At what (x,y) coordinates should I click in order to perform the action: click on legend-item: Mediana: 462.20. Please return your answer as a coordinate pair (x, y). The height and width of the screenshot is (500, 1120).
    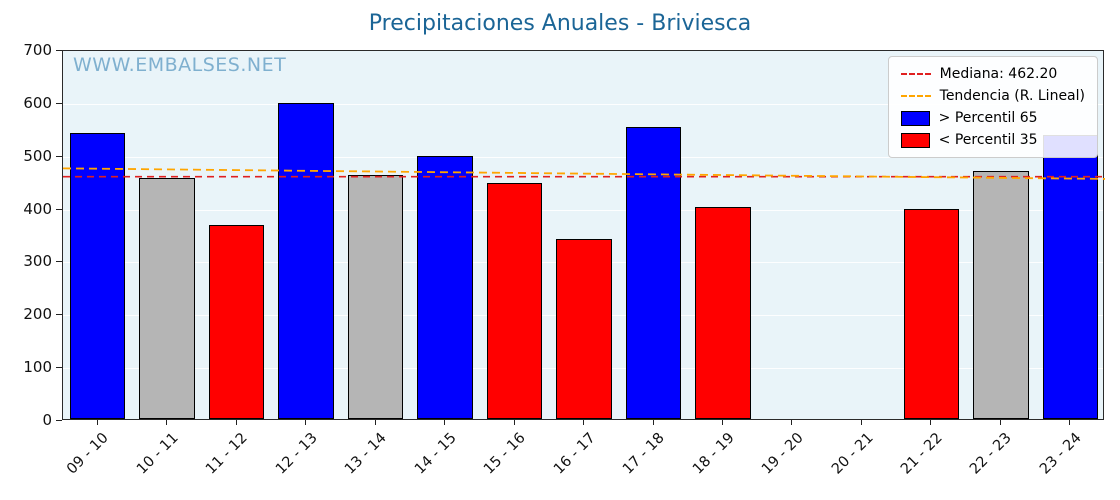
    Looking at the image, I should click on (992, 74).